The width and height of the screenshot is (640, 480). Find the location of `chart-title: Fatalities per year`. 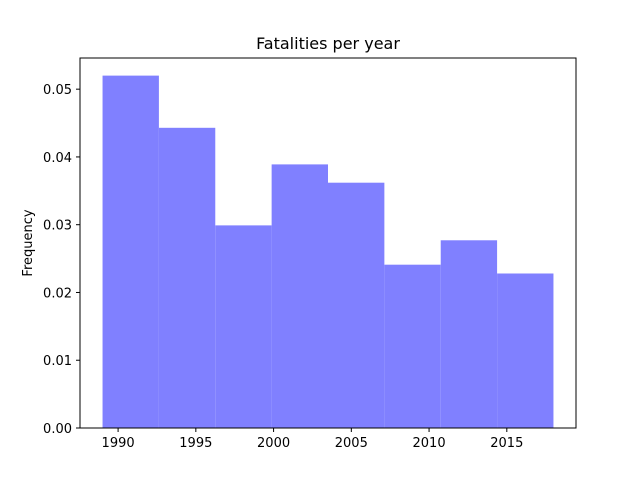

chart-title: Fatalities per year is located at coordinates (328, 43).